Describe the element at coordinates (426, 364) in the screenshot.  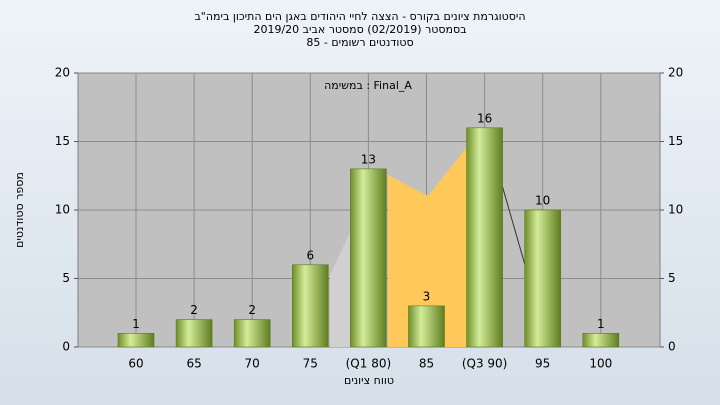
I see `x-tick-label: 85` at that location.